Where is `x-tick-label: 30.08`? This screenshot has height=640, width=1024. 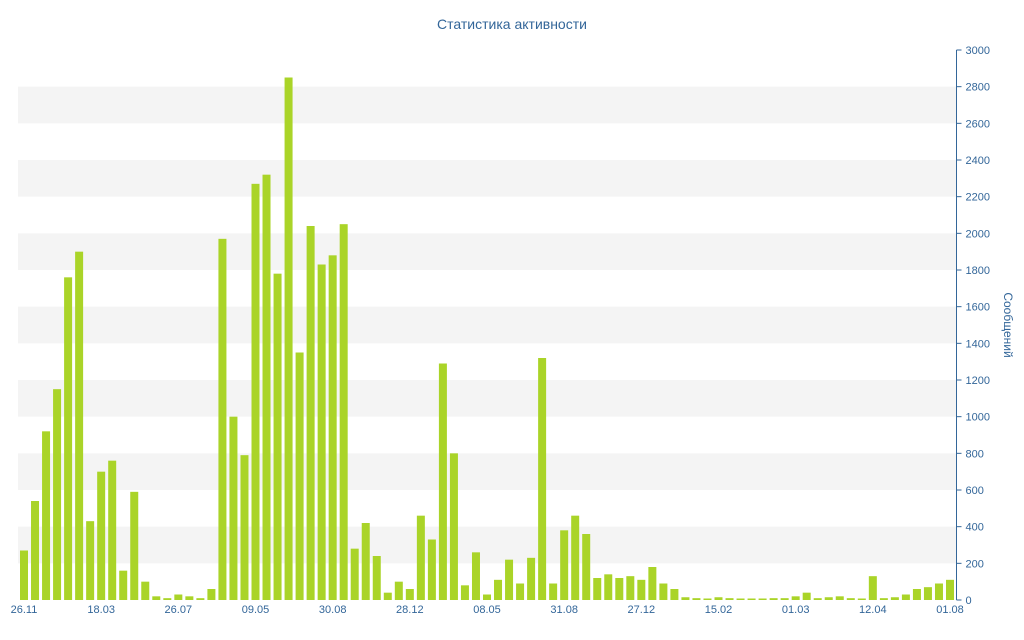 x-tick-label: 30.08 is located at coordinates (333, 610).